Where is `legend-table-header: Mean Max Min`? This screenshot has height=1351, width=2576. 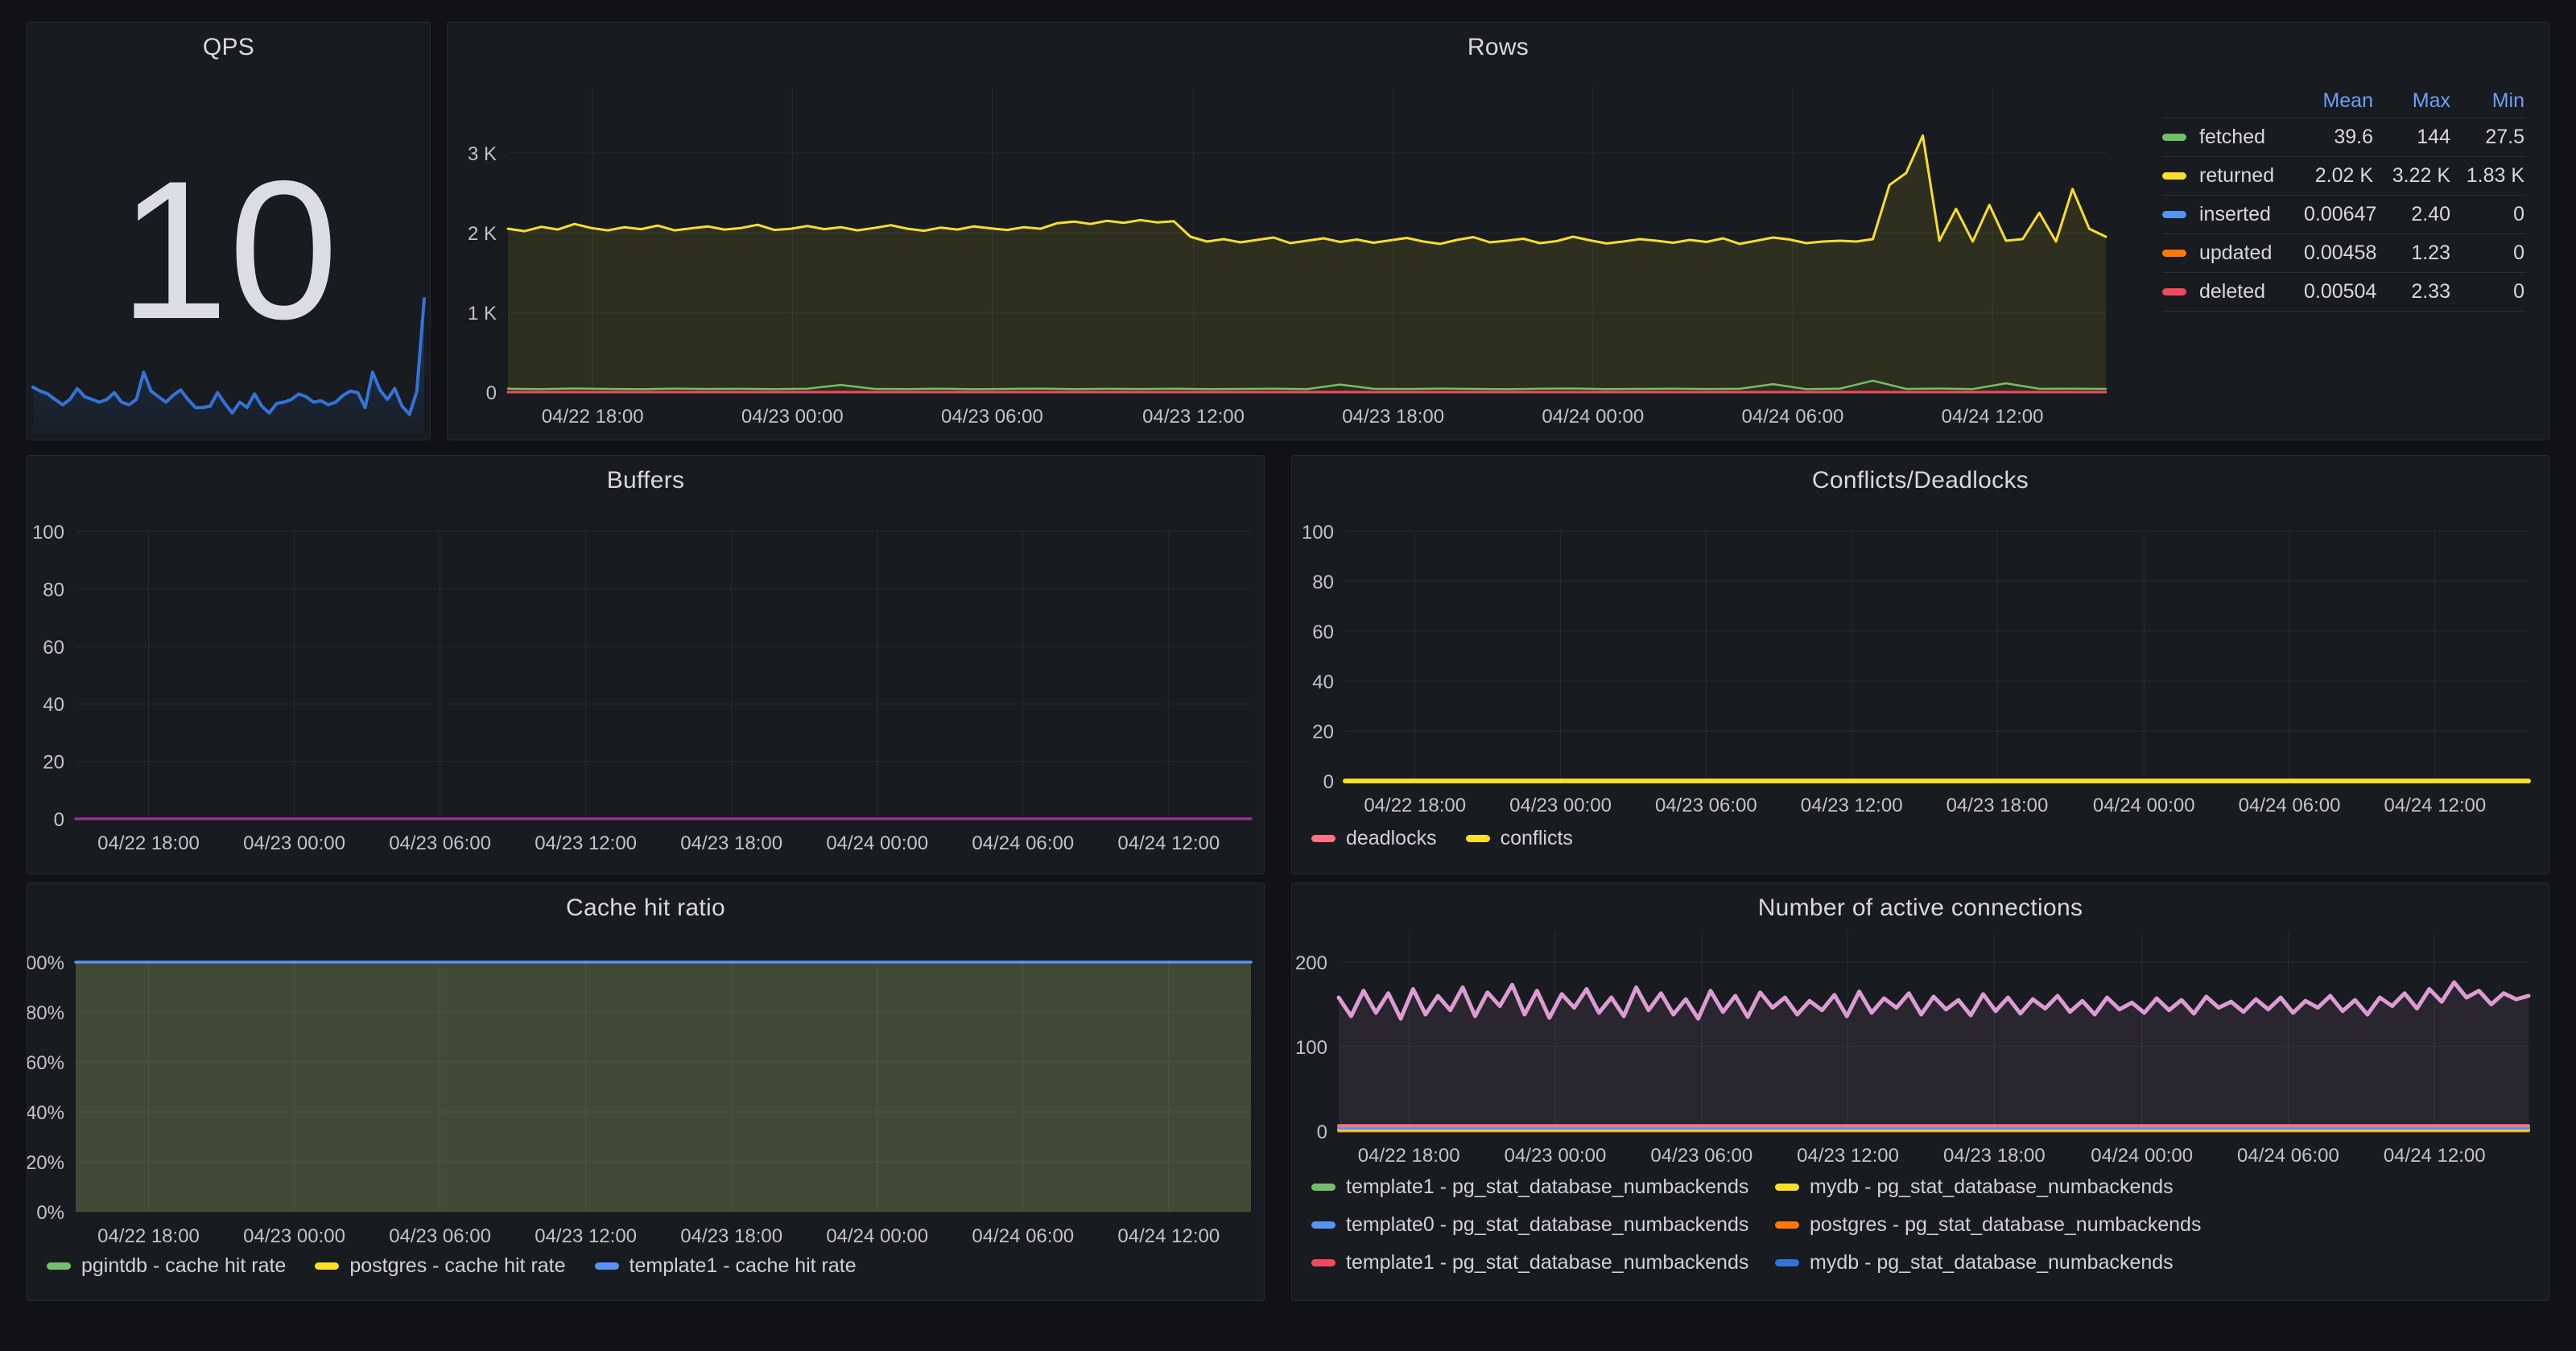
legend-table-header: Mean Max Min is located at coordinates (2344, 101).